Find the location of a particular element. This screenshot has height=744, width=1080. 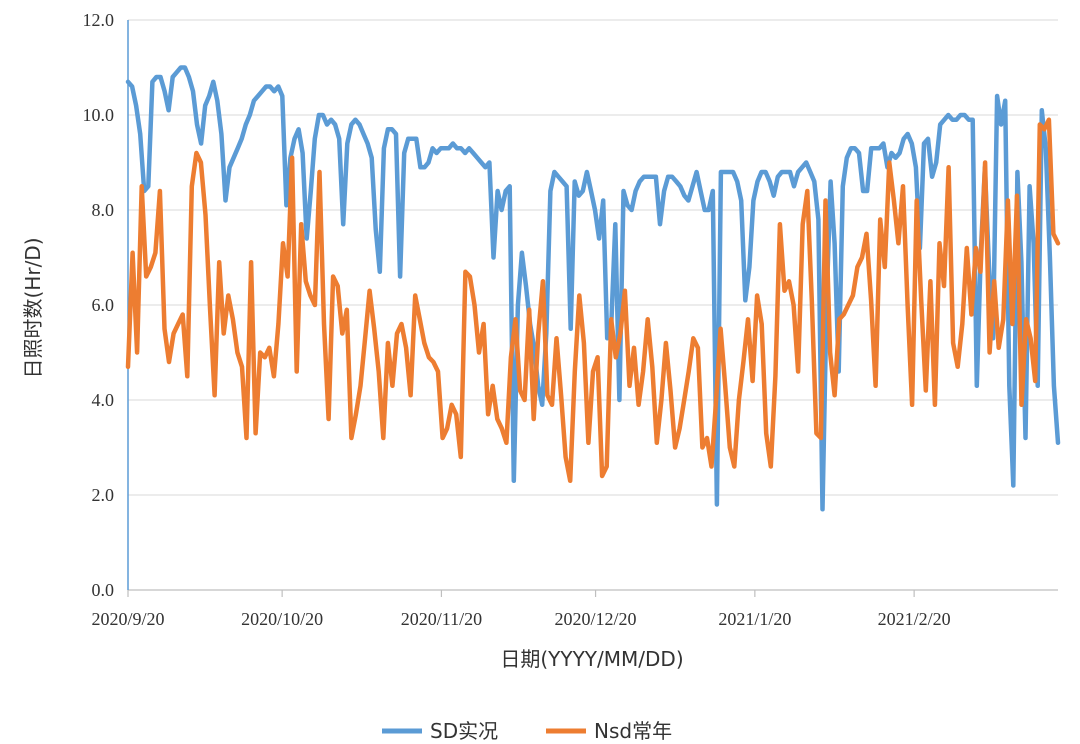

y-axis-ticks: 0.0 2.0 4.0 6.0 8.0 10.0 12.0 is located at coordinates (99, 305).